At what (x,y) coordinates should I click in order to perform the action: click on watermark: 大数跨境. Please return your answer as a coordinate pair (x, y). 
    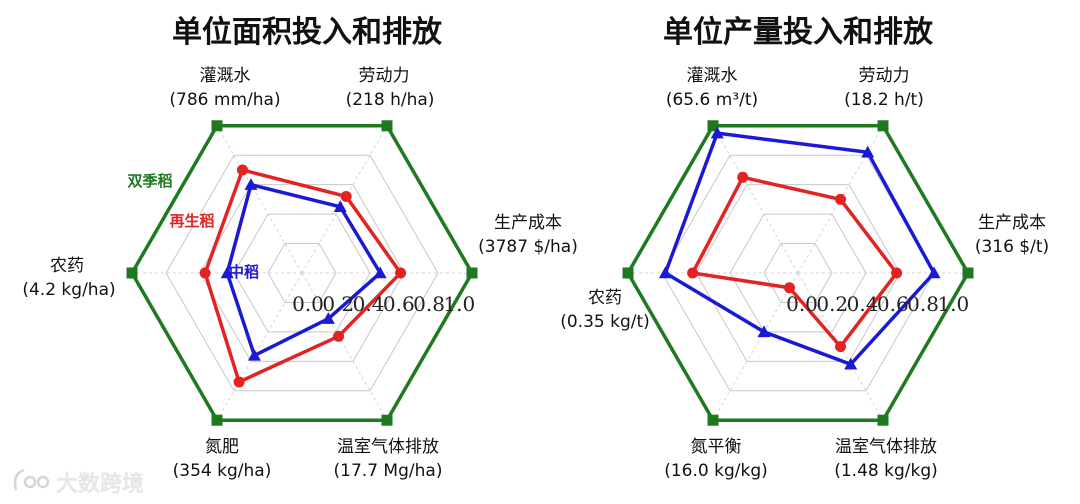
    Looking at the image, I should click on (78, 482).